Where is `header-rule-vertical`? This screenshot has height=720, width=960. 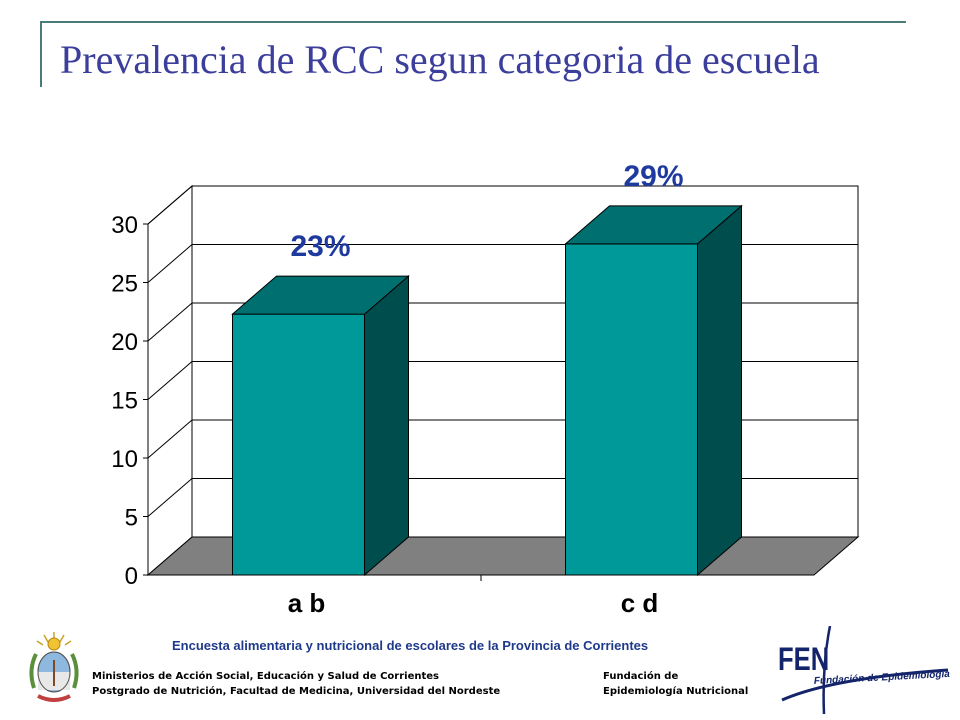 header-rule-vertical is located at coordinates (41, 54).